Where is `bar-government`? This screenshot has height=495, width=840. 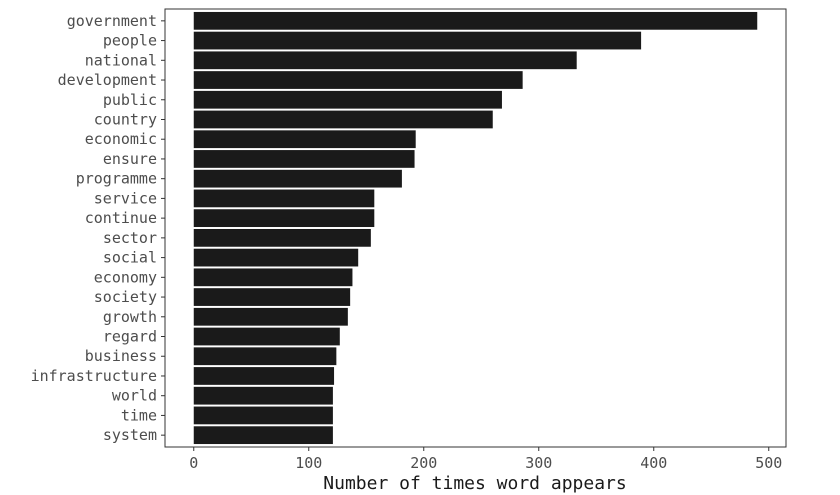 bar-government is located at coordinates (475, 20).